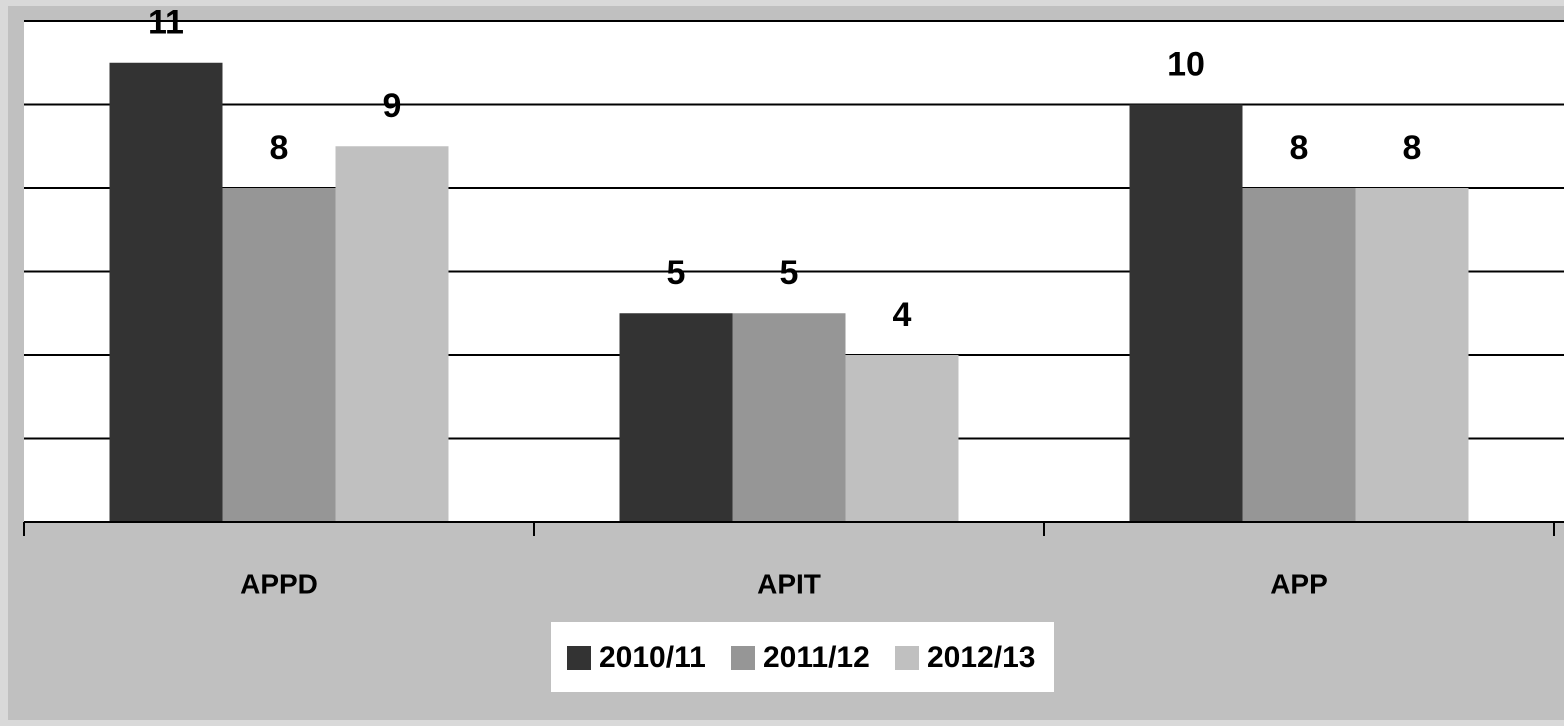 Image resolution: width=1564 pixels, height=726 pixels. I want to click on data-label: 11, so click(166, 23).